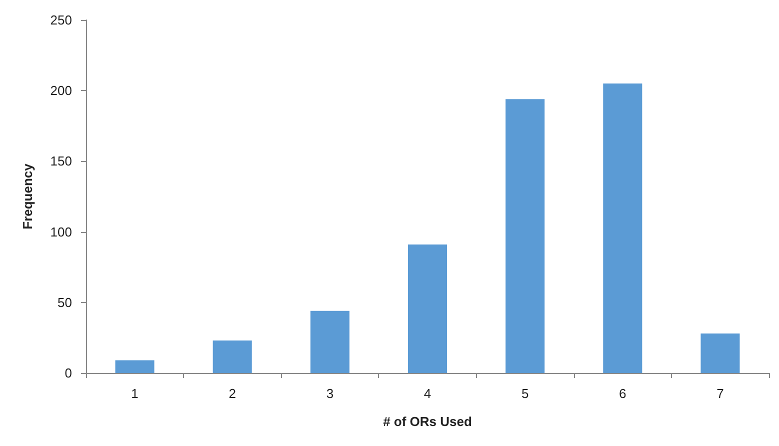 The height and width of the screenshot is (446, 779). What do you see at coordinates (68, 373) in the screenshot?
I see `y-tick-label: 0` at bounding box center [68, 373].